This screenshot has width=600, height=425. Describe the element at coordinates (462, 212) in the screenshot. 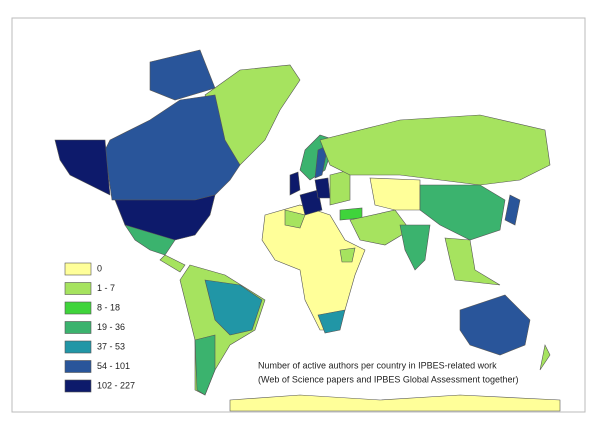

I see `china` at that location.